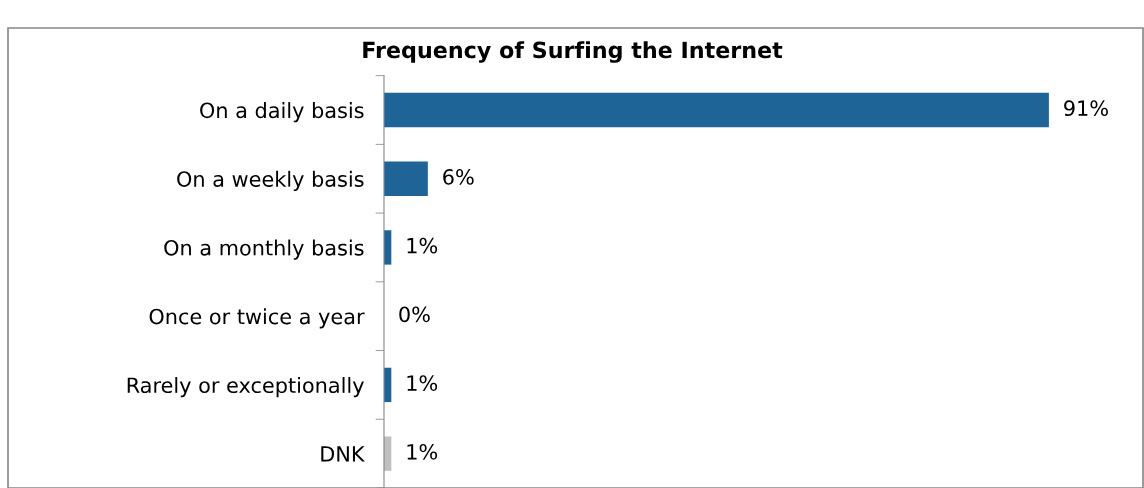 The width and height of the screenshot is (1144, 488). What do you see at coordinates (458, 177) in the screenshot?
I see `data-label: 6%` at bounding box center [458, 177].